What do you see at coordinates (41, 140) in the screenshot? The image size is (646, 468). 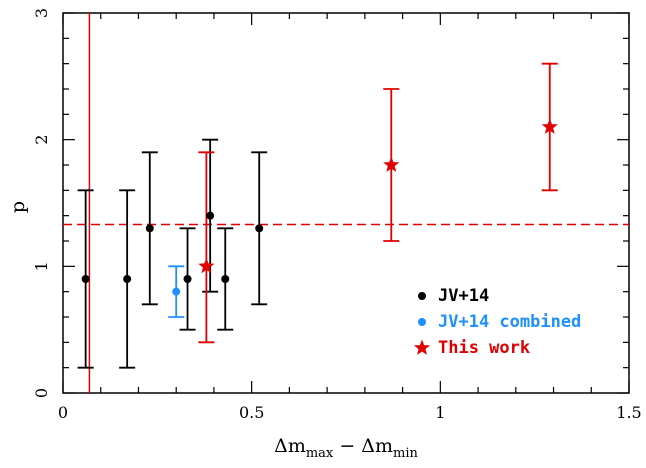 I see `y-tick-label: 2` at bounding box center [41, 140].